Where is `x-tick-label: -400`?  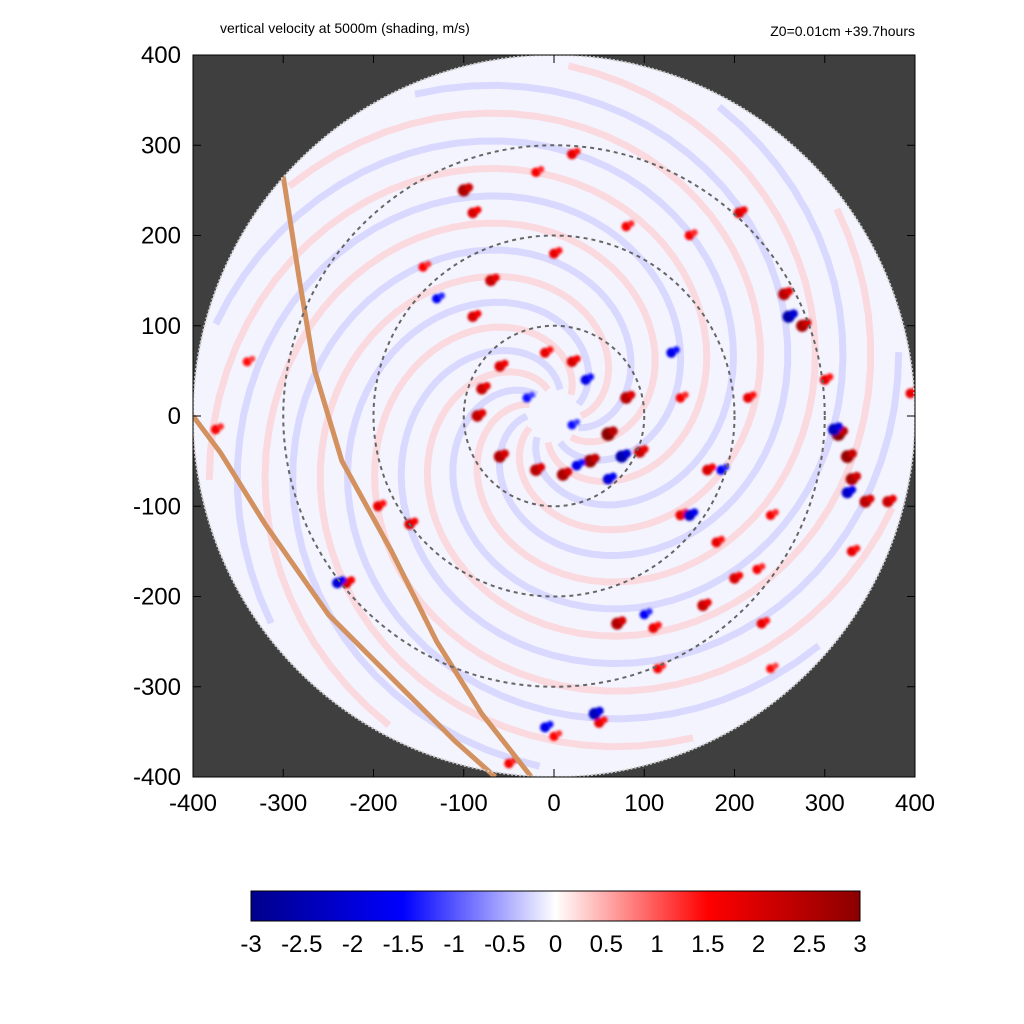 x-tick-label: -400 is located at coordinates (193, 803).